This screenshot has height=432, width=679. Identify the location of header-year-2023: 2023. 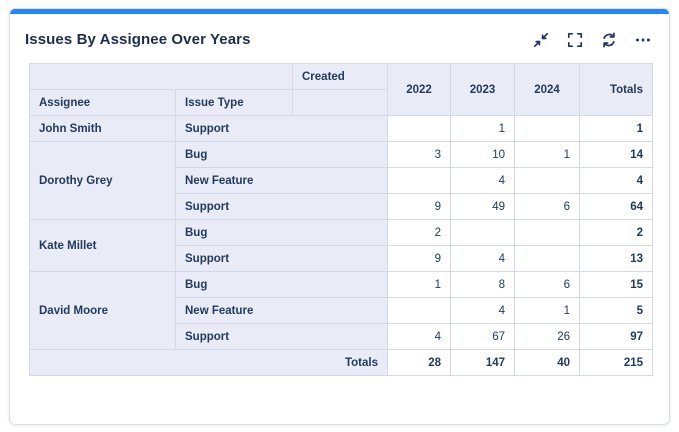
(482, 89).